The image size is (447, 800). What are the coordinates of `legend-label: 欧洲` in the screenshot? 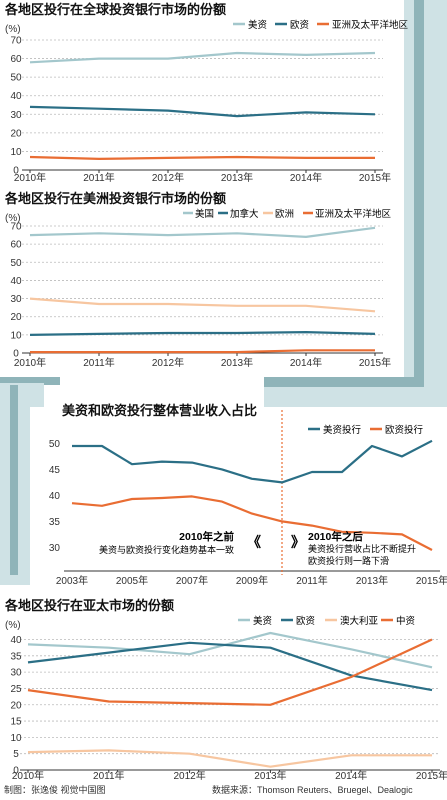 It's located at (284, 214).